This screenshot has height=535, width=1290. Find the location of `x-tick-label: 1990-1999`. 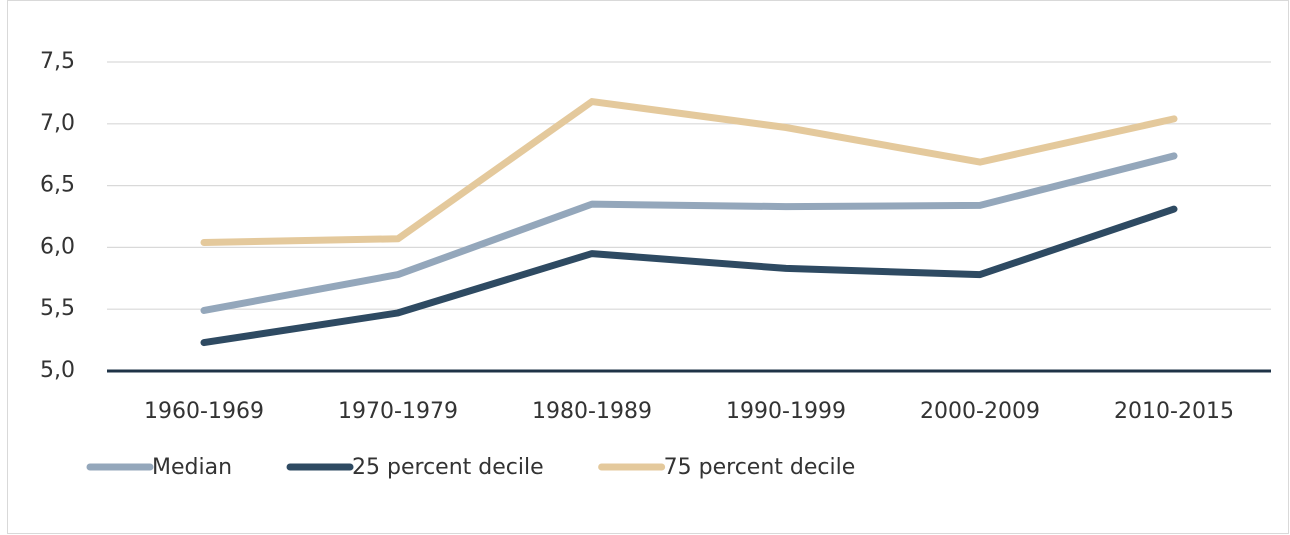

x-tick-label: 1990-1999 is located at coordinates (786, 411).